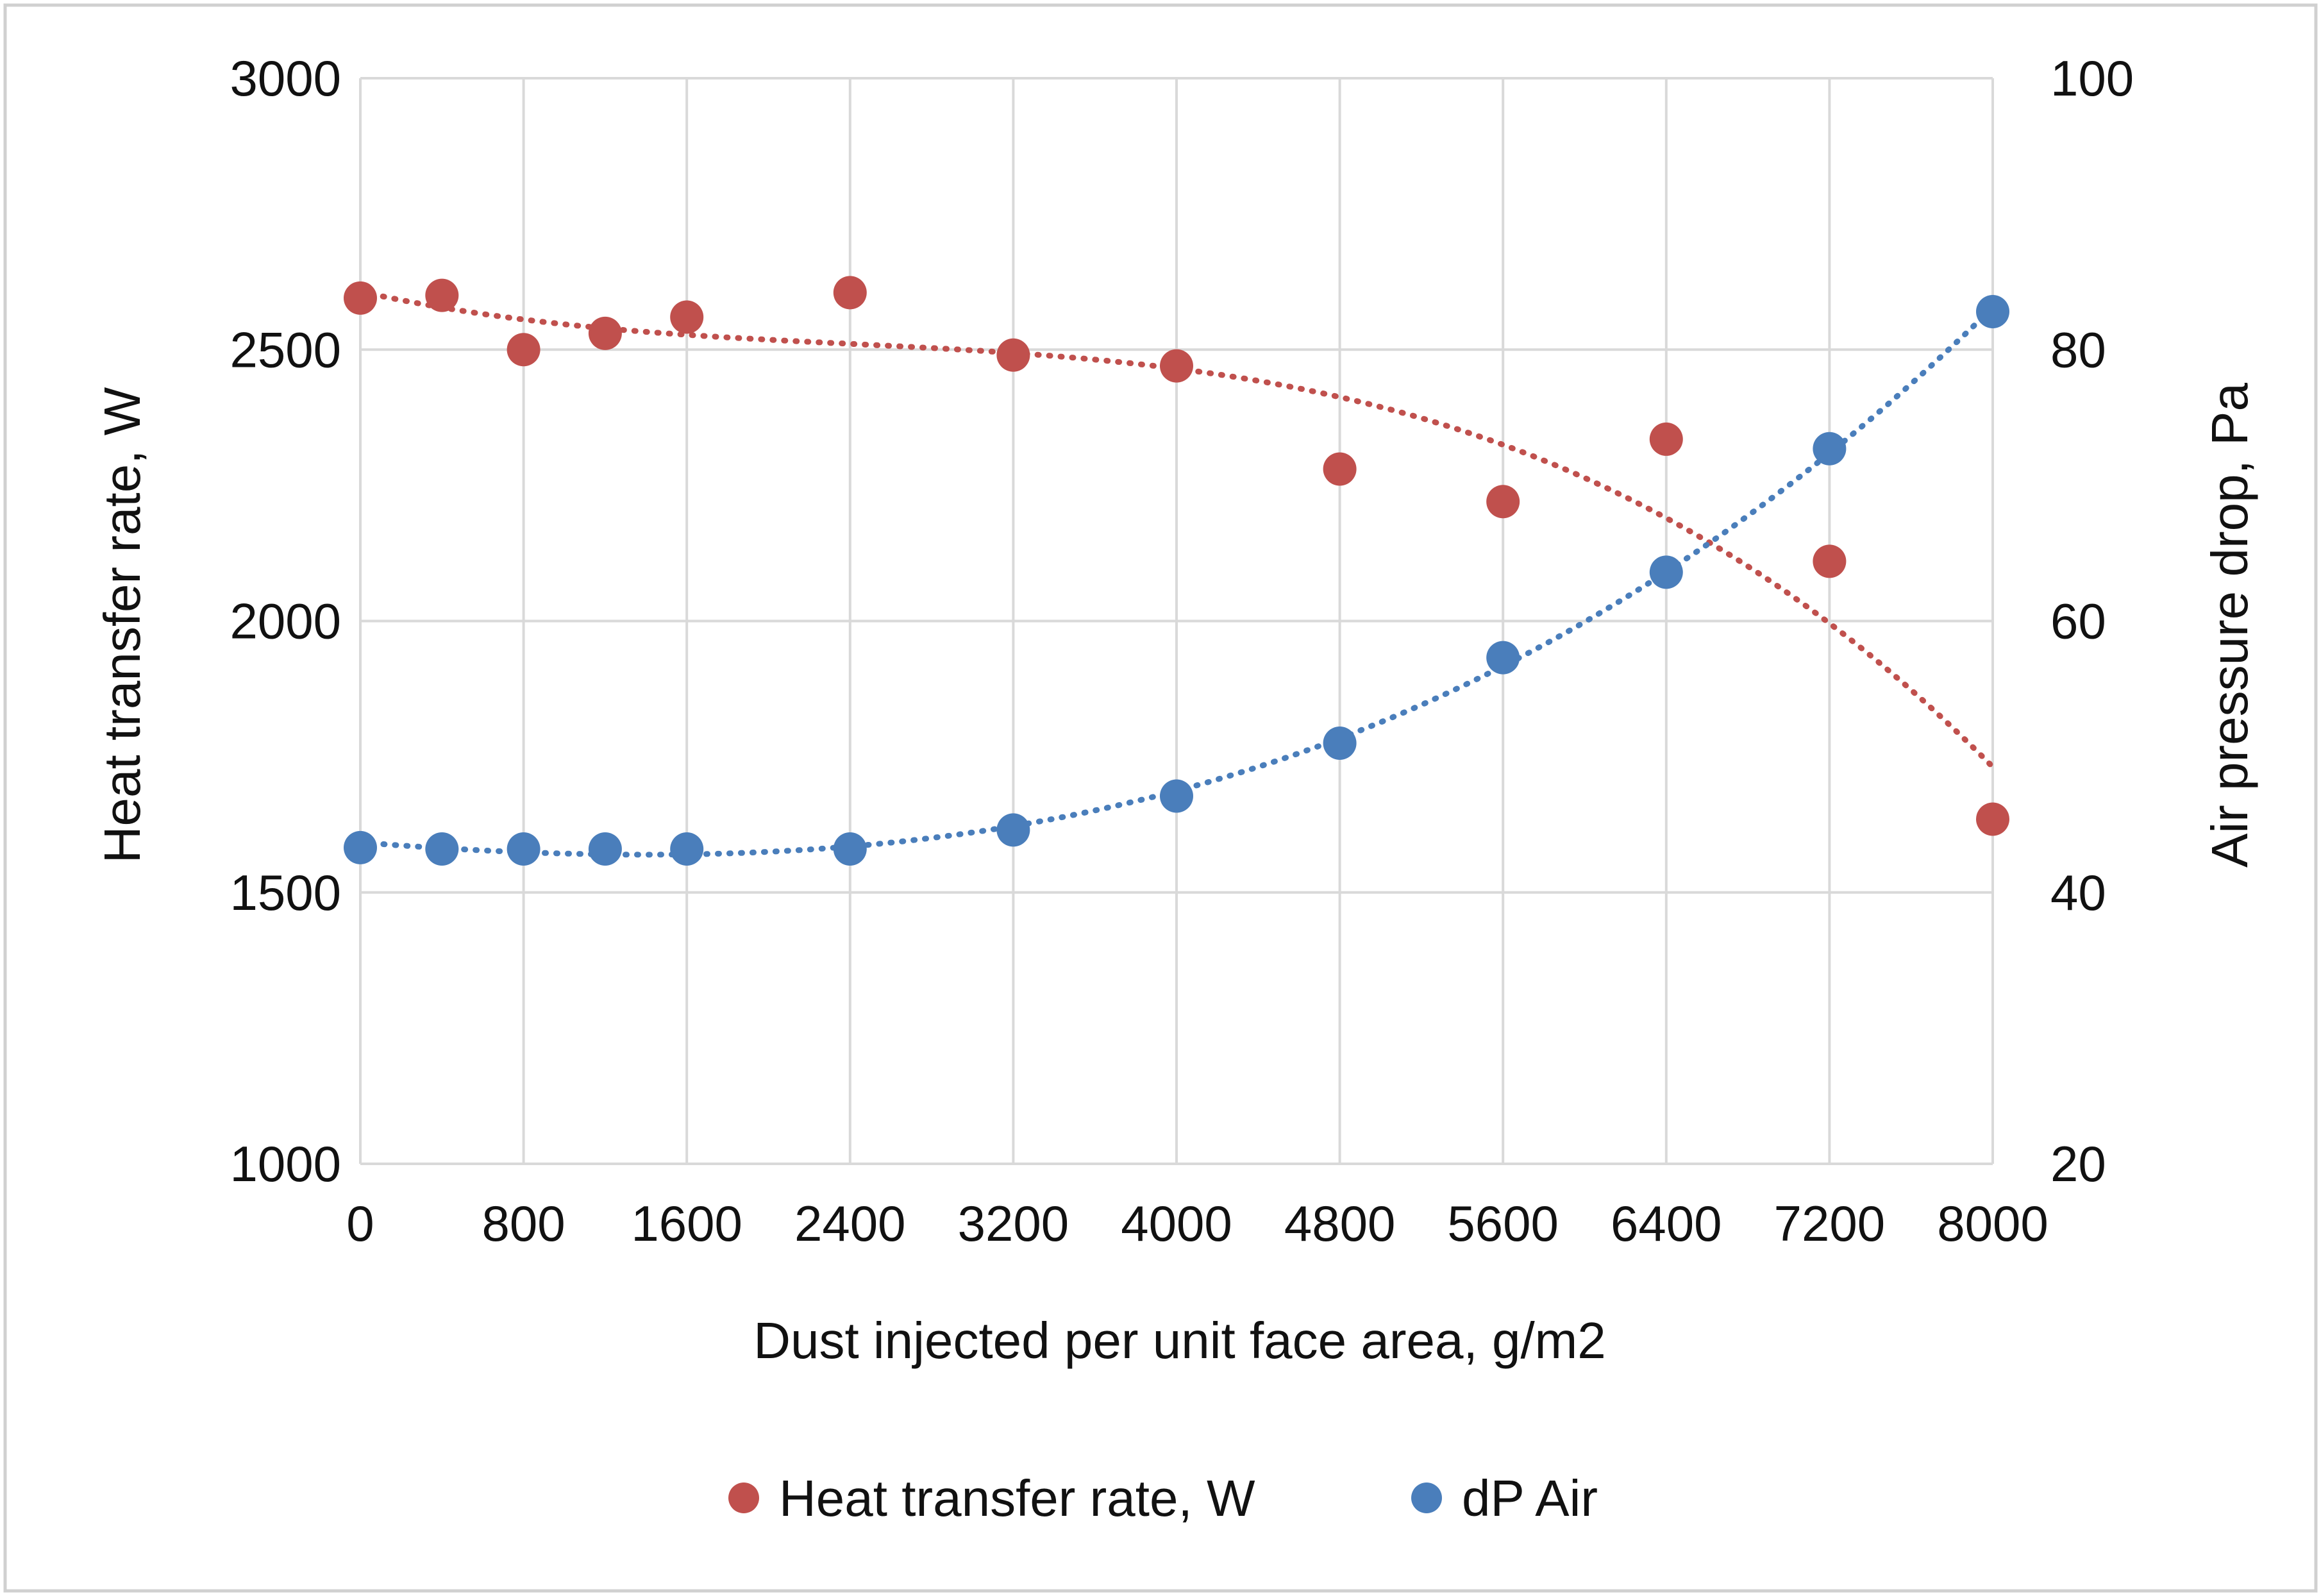 The width and height of the screenshot is (2321, 1596). I want to click on legend-marker-dp-air, so click(1426, 1498).